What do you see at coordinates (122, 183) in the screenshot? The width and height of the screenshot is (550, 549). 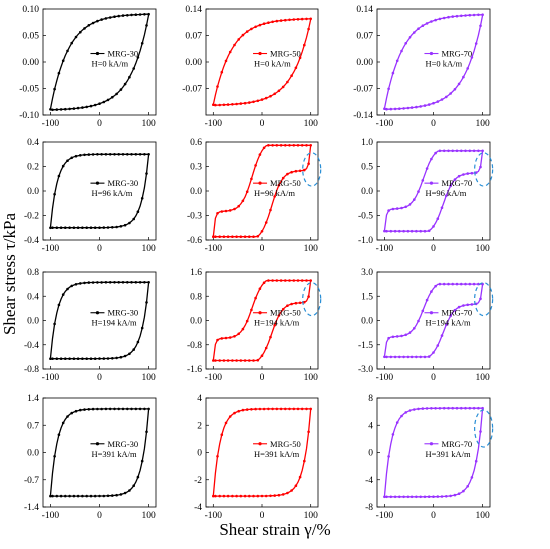 I see `legend-sample-label: MRG-30` at bounding box center [122, 183].